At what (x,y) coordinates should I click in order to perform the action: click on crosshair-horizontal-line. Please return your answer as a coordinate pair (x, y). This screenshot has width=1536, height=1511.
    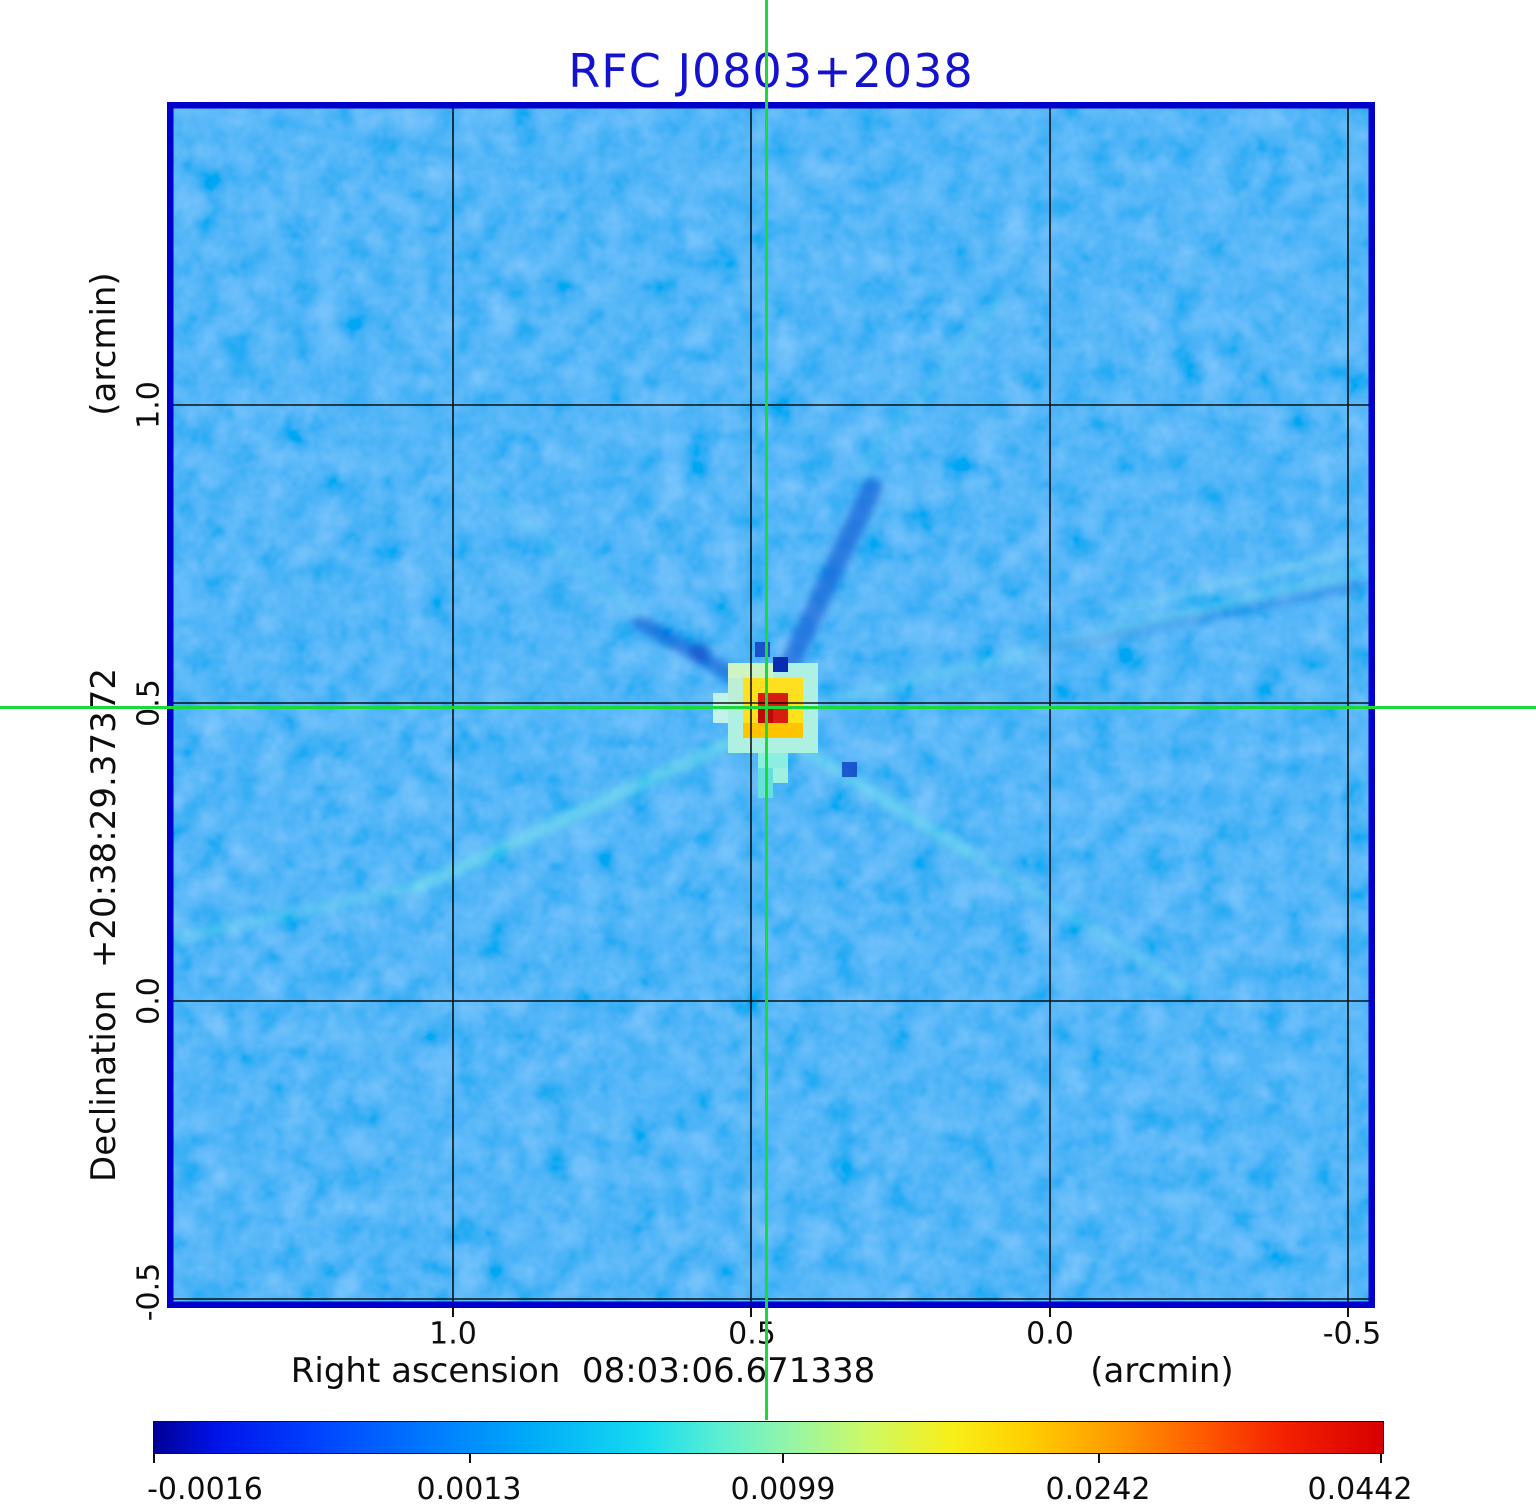
    Looking at the image, I should click on (768, 707).